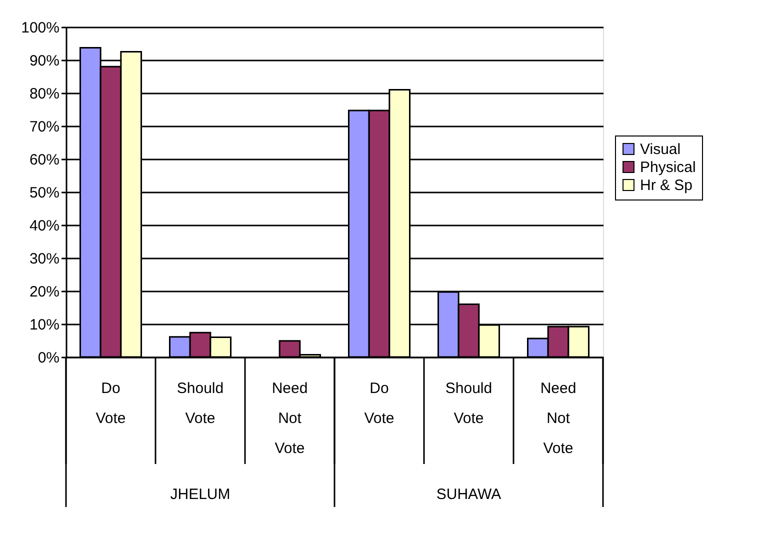  Describe the element at coordinates (40, 28) in the screenshot. I see `y-tick-label: 100%` at that location.